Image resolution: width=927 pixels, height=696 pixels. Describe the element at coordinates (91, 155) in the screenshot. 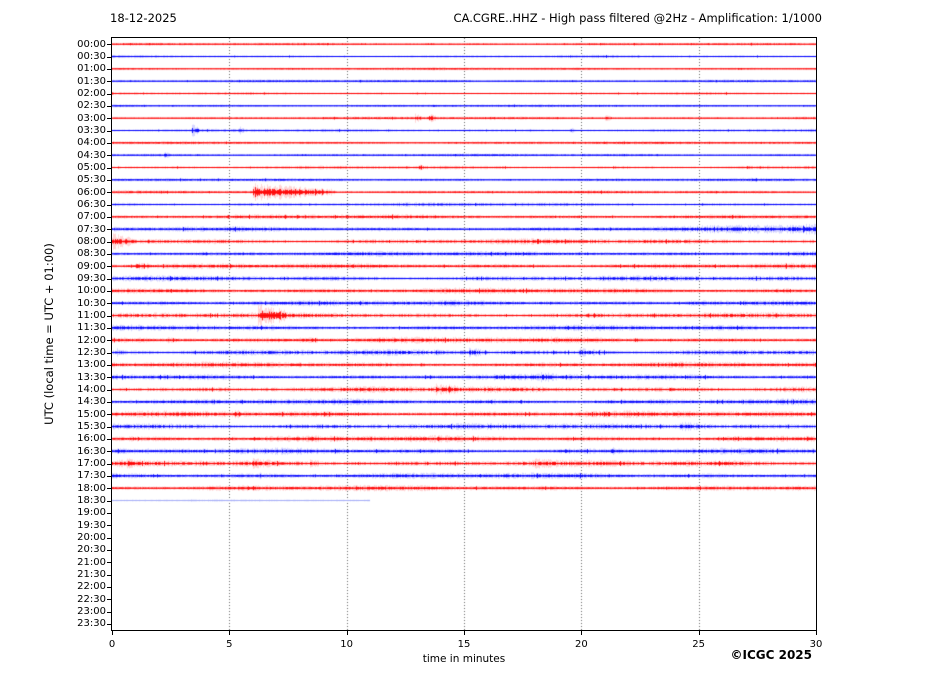

I see `y-tick-label: 04:30` at that location.